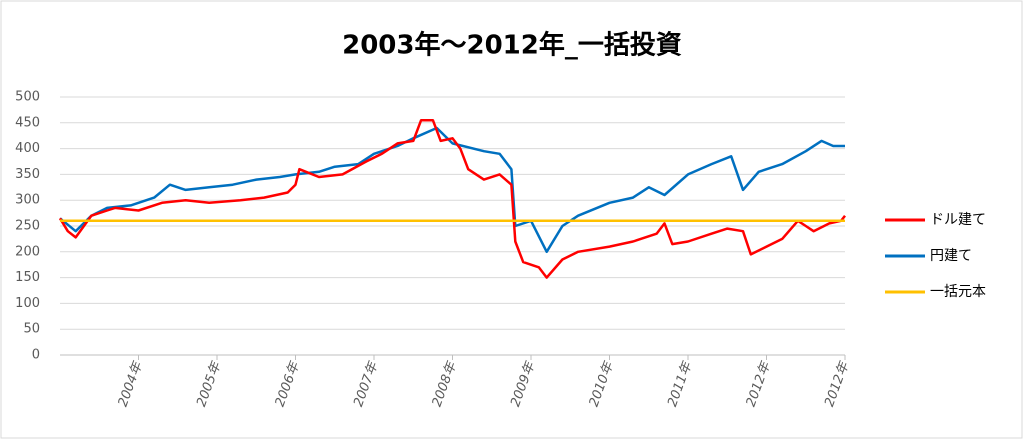 The height and width of the screenshot is (444, 1024). I want to click on y-tick-label: 300, so click(27, 200).